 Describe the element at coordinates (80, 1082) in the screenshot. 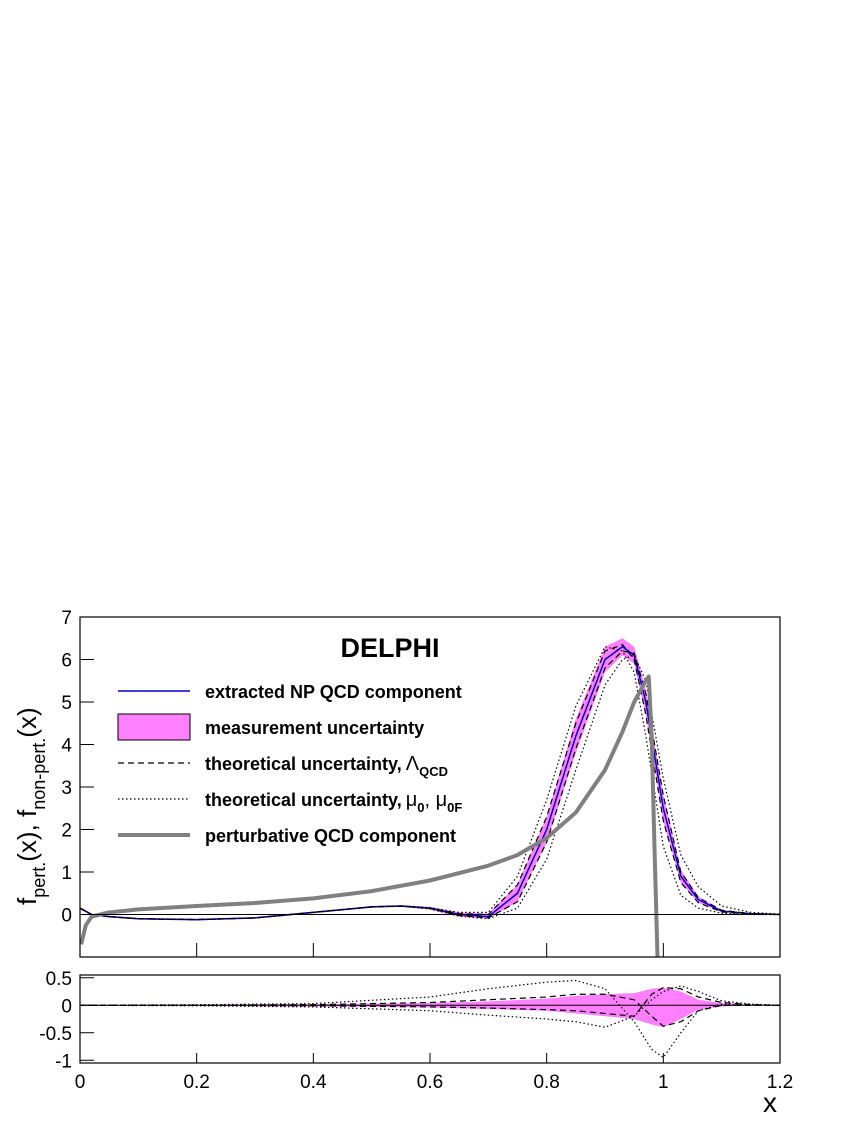

I see `x-tick-label: 0` at that location.